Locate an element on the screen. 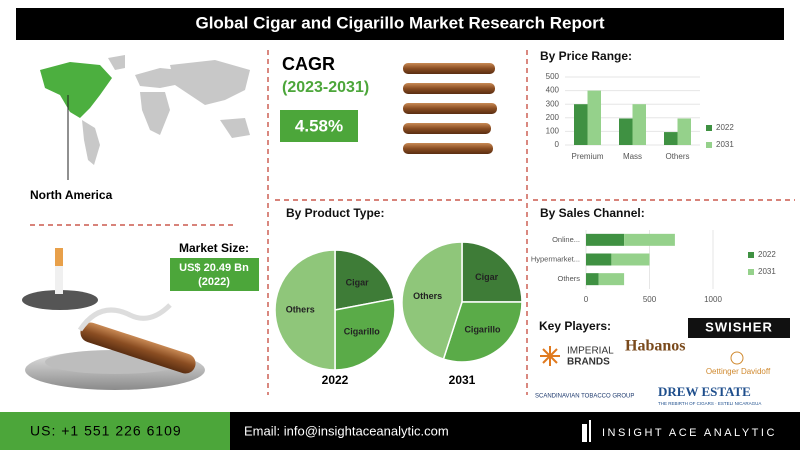 This screenshot has height=450, width=800. x-tick-label: Premium is located at coordinates (587, 156).